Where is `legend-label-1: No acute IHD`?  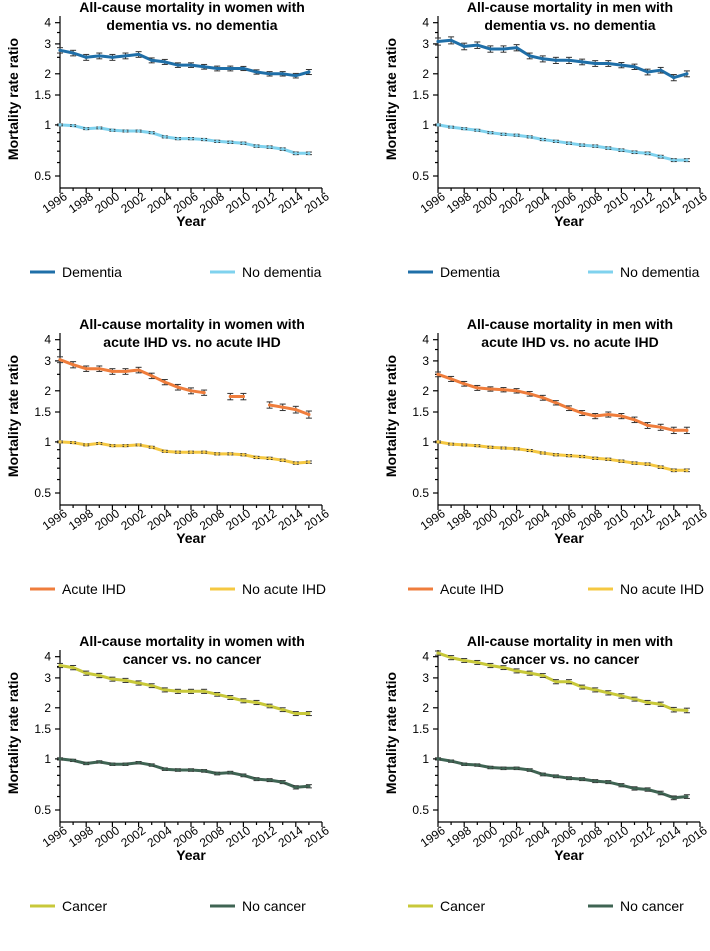
legend-label-1: No acute IHD is located at coordinates (662, 589).